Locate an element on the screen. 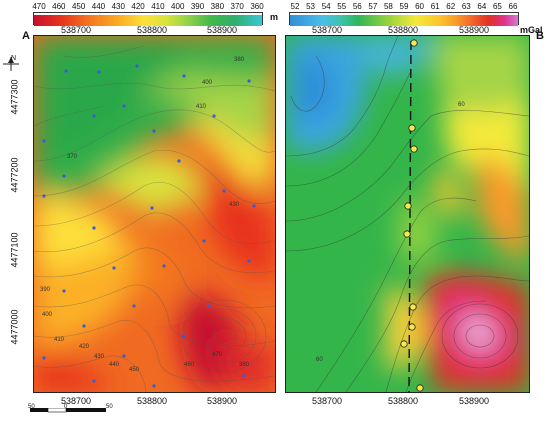 The height and width of the screenshot is (422, 550). contour-label-8: 410 is located at coordinates (59, 340).